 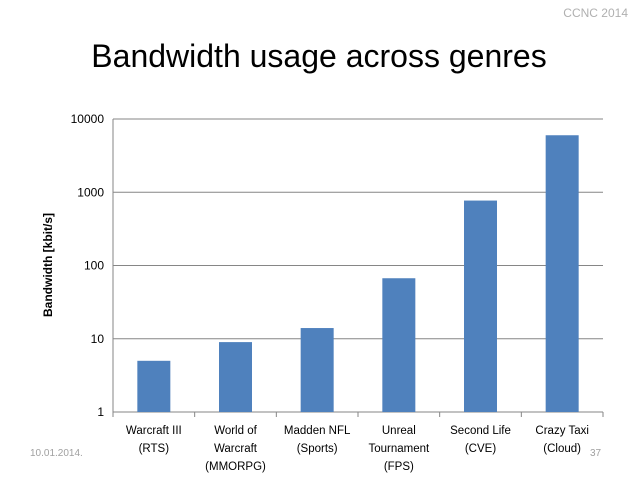 What do you see at coordinates (317, 440) in the screenshot?
I see `x-tick-label: Madden NFL (Sports)` at bounding box center [317, 440].